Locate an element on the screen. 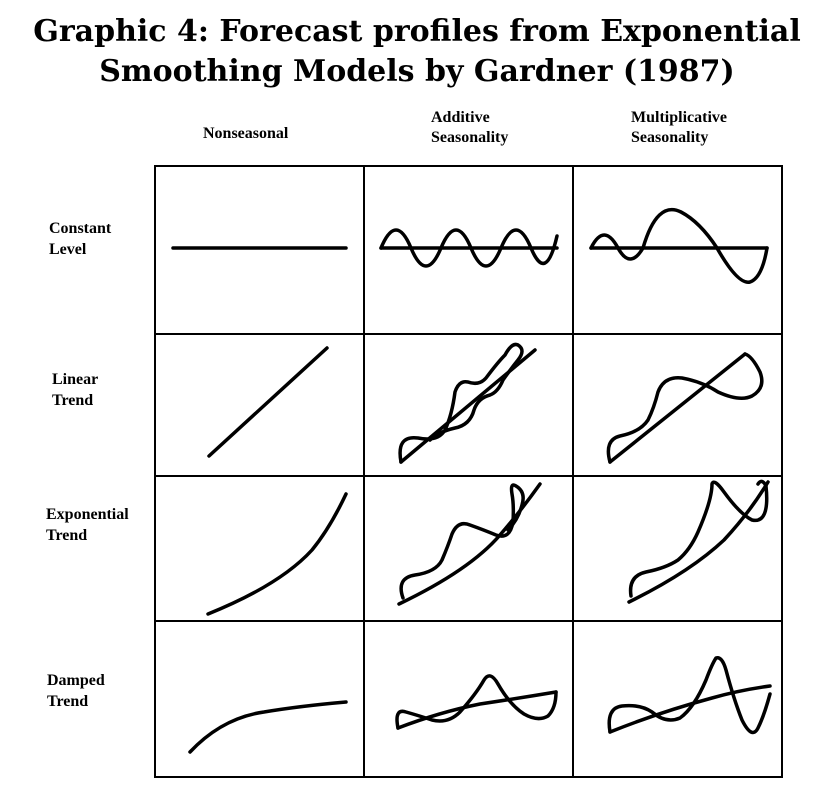 The height and width of the screenshot is (806, 834). cell-damped-multiplicative is located at coordinates (689, 695).